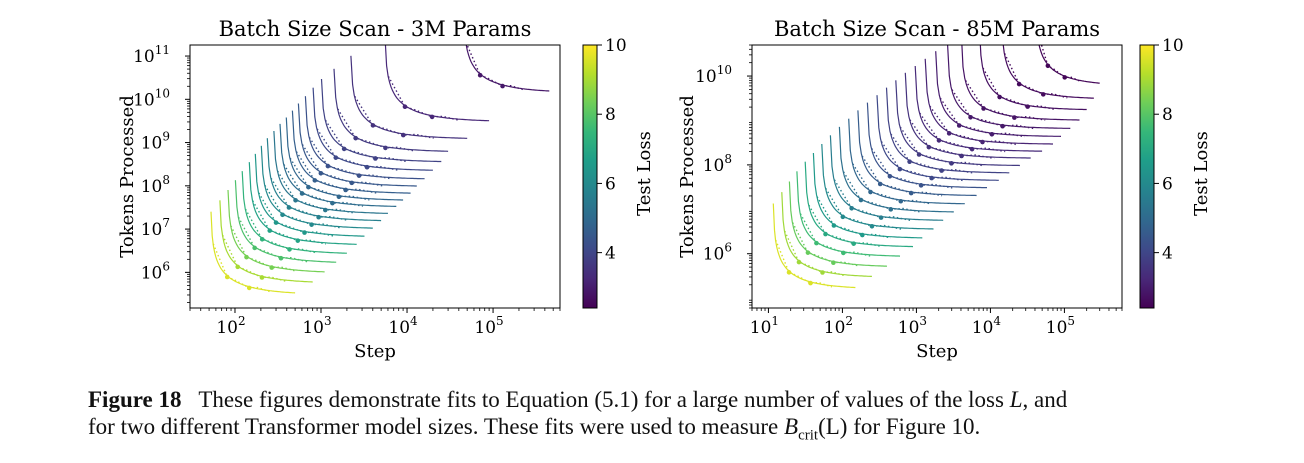  I want to click on x-tick-exponent: 4, so click(414, 321).